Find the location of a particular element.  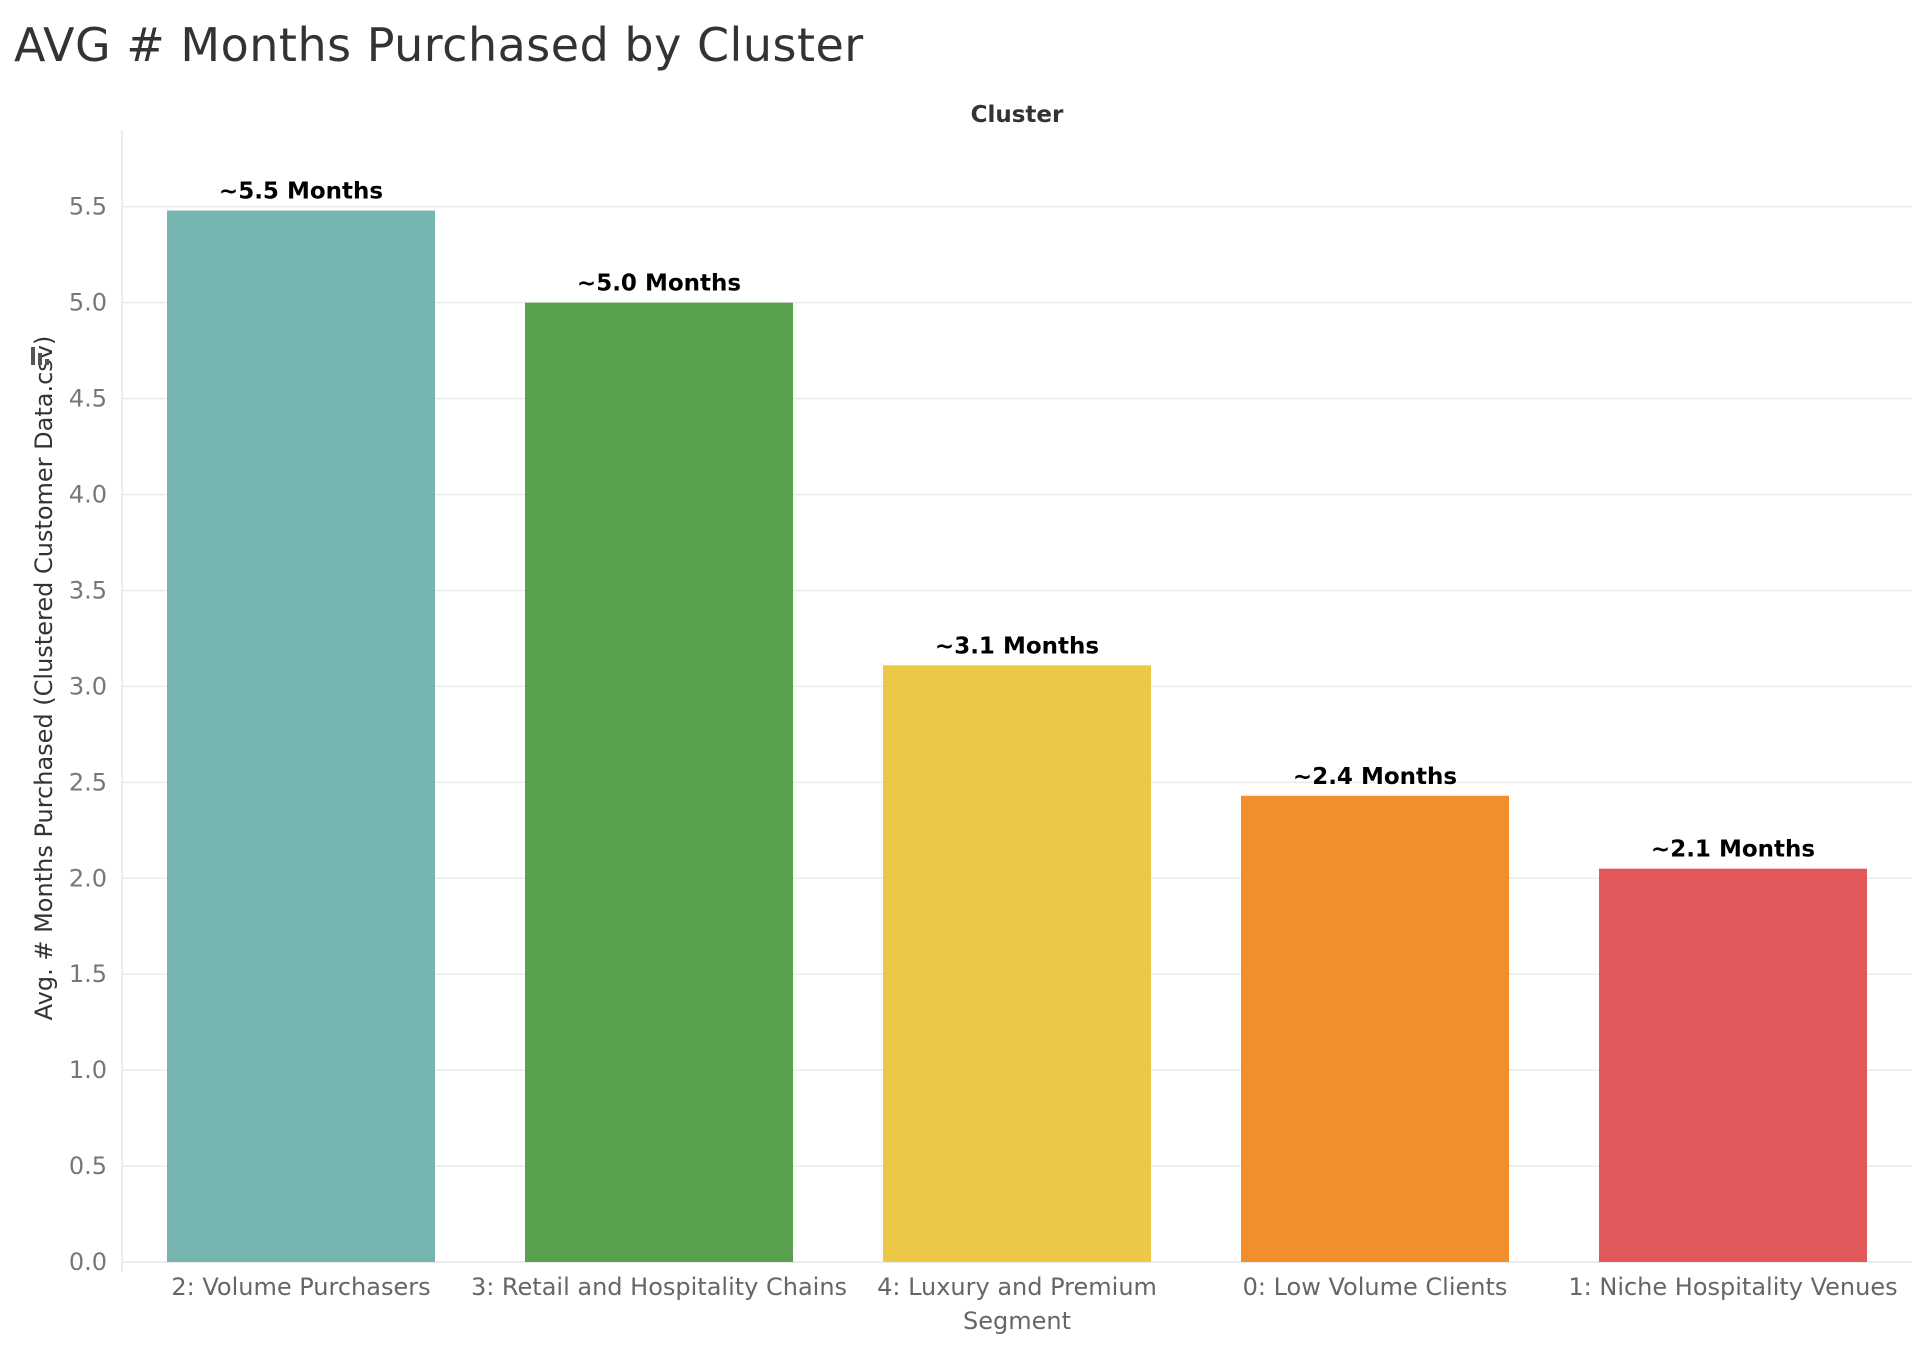

x-category-label: 1: Niche Hospitality Venues is located at coordinates (1732, 1287).